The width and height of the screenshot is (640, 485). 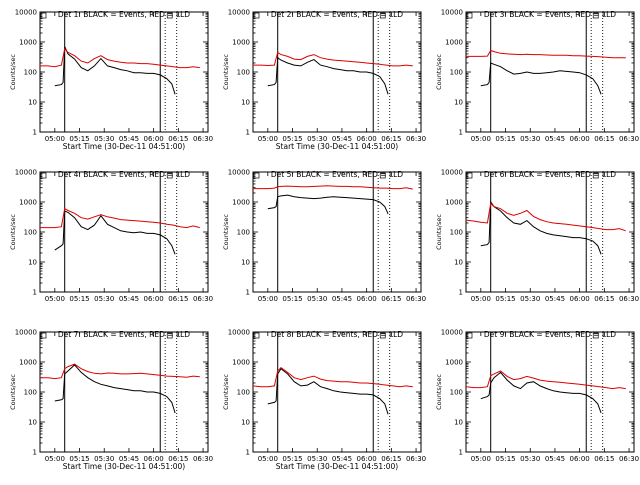 I want to click on det6-title: Det 6: BLACK = Events, RED = LLD, so click(x=550, y=174).